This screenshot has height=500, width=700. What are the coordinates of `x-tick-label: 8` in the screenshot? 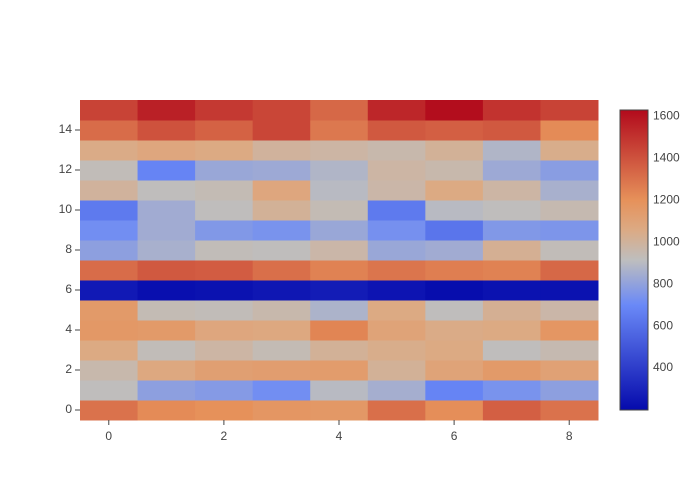 It's located at (569, 436).